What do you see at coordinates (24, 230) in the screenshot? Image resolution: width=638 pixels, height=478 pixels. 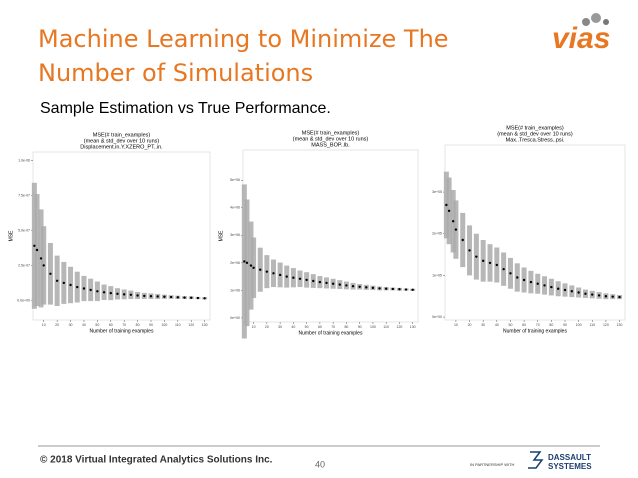 I see `y-tick-label: 5.0e-07` at bounding box center [24, 230].